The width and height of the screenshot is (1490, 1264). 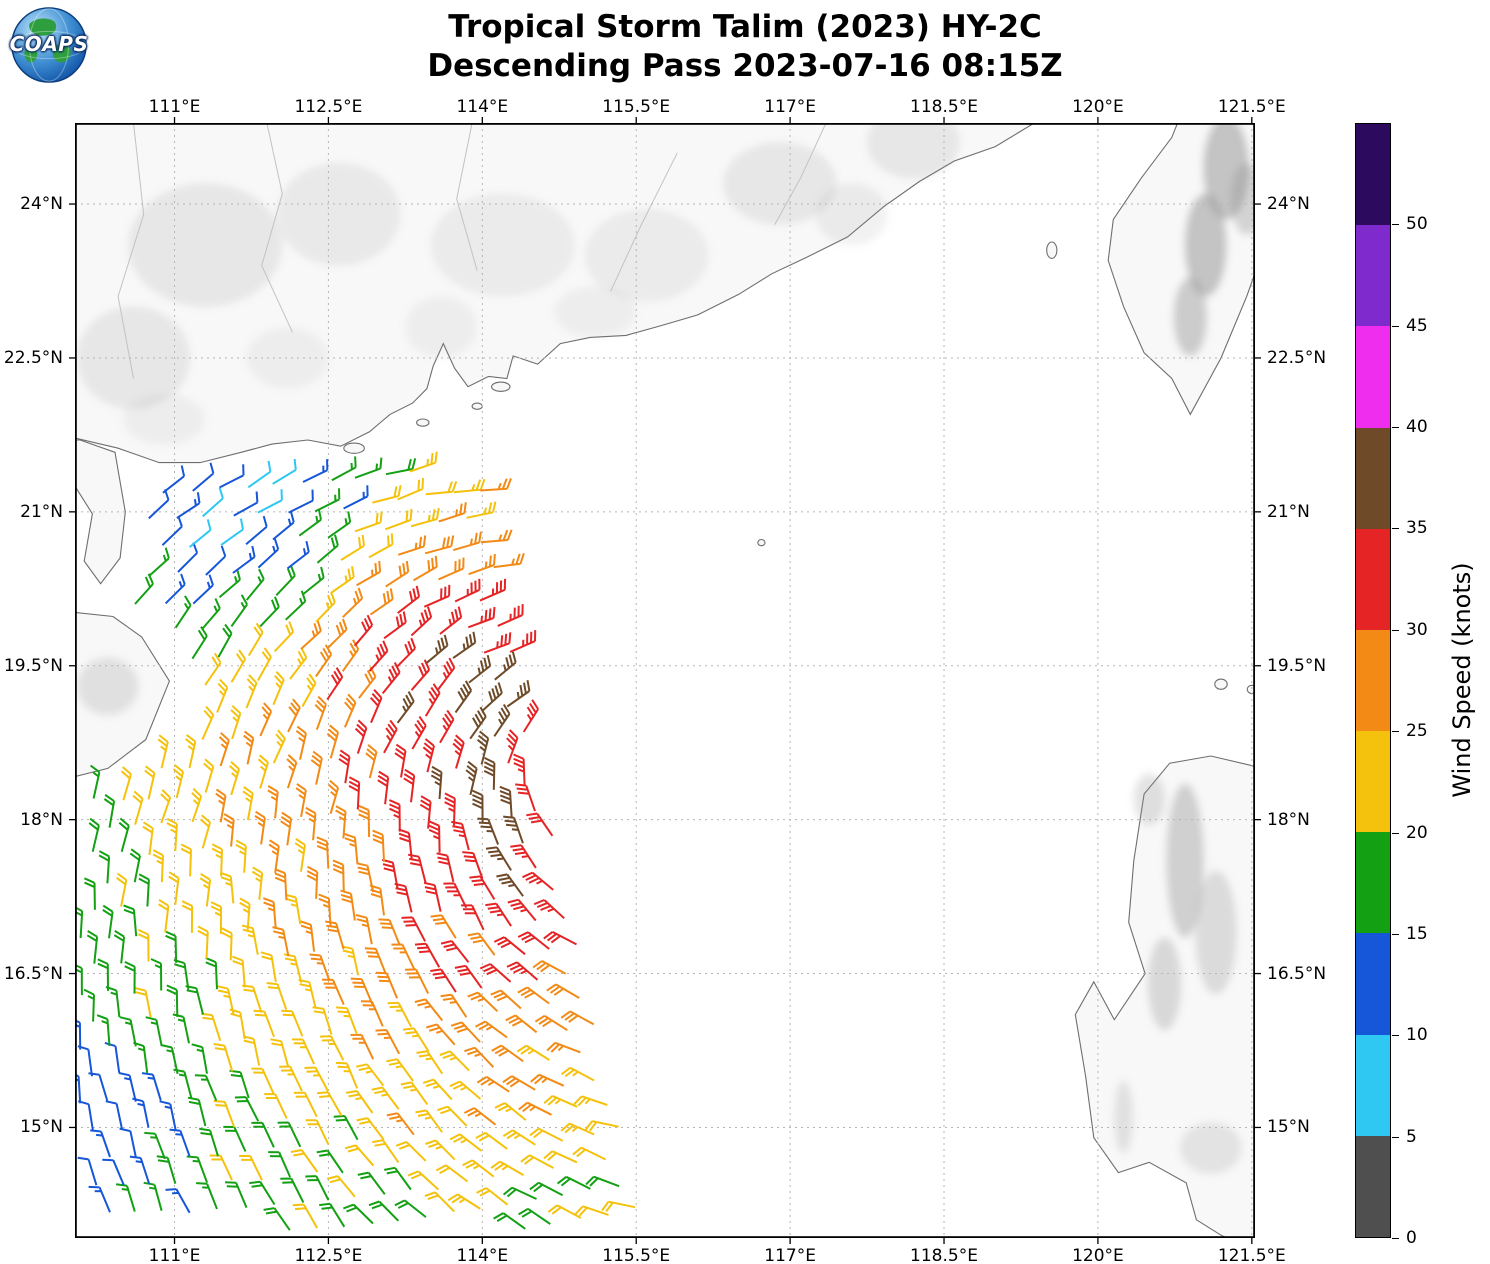 I want to click on lon-tick-label-bottom: 118.5°E, so click(x=944, y=1255).